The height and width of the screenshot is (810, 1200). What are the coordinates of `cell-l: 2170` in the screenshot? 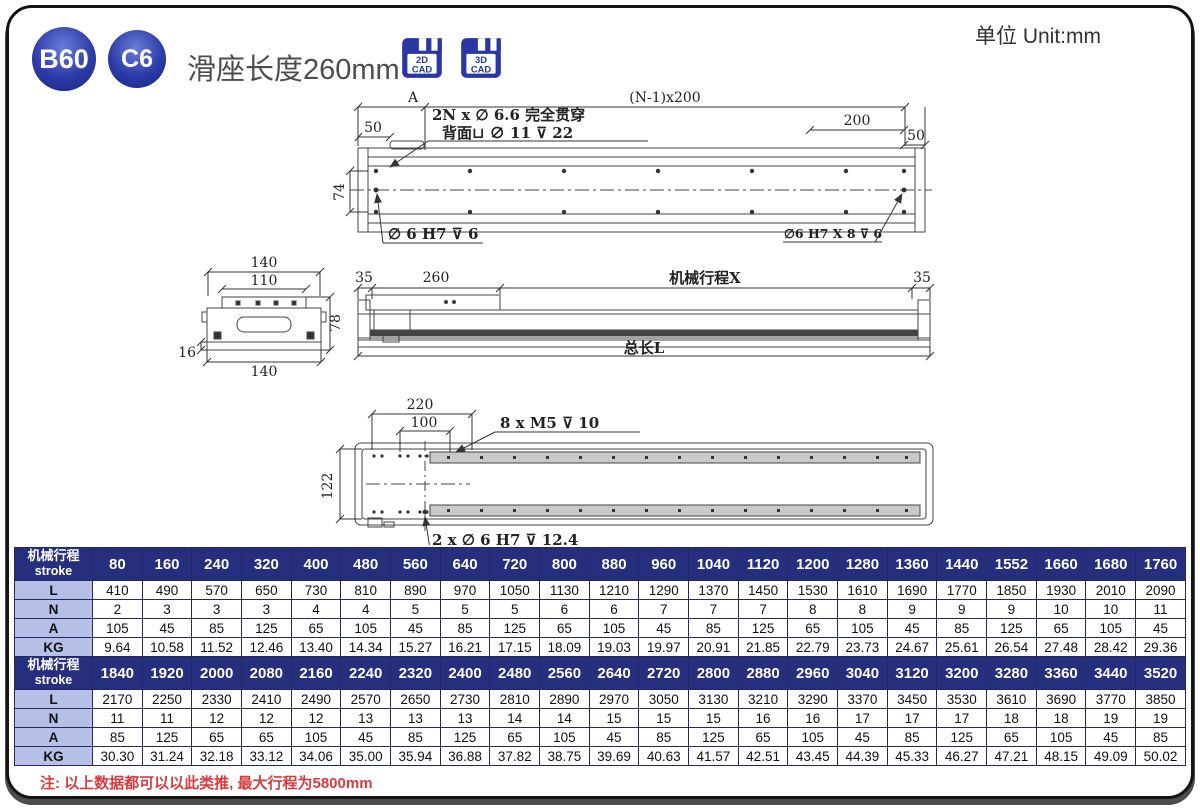 It's located at (117, 699).